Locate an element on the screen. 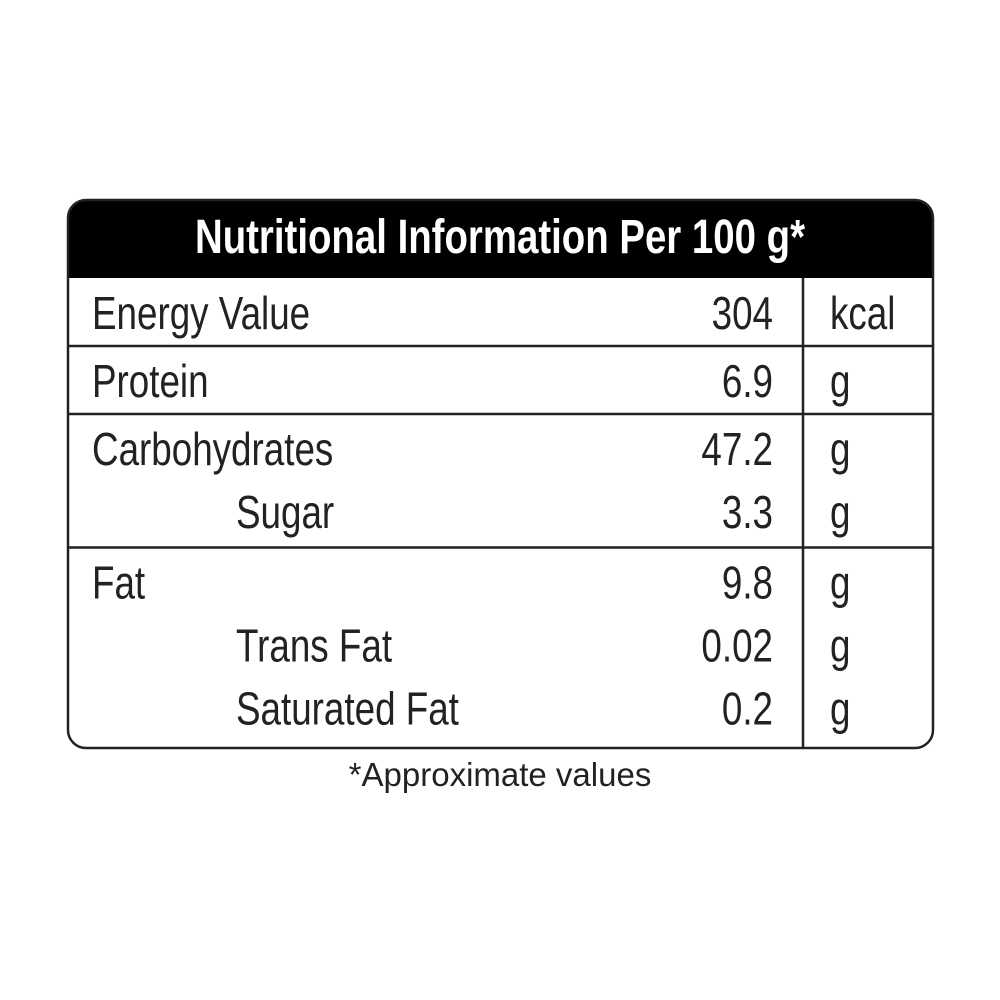 This screenshot has width=1000, height=1000. header-band is located at coordinates (500, 239).